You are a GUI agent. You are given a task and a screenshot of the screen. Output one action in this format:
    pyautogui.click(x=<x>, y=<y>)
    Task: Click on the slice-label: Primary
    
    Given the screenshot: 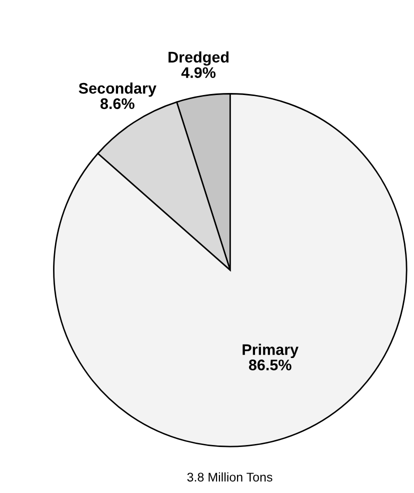 What is the action you would take?
    pyautogui.click(x=270, y=351)
    